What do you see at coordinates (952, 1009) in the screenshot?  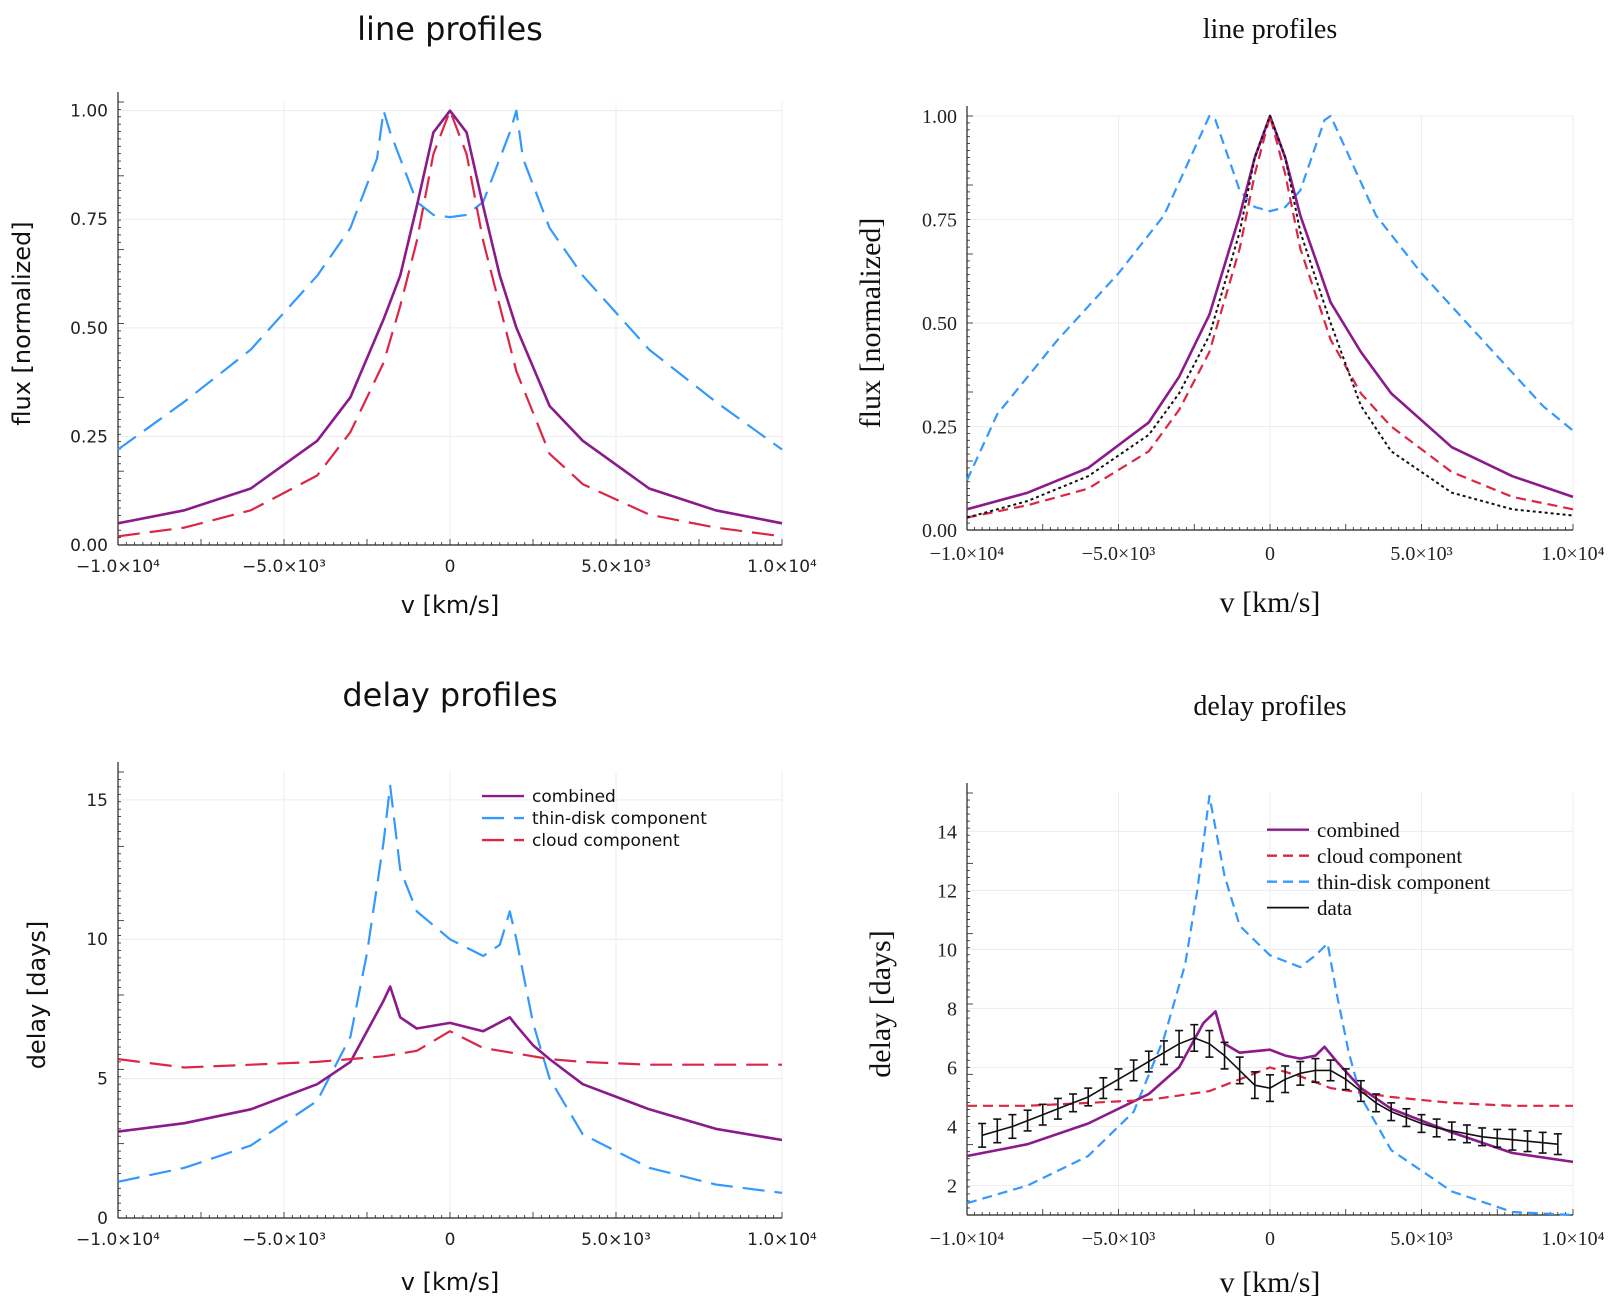 I see `y-tick-label: 8` at bounding box center [952, 1009].